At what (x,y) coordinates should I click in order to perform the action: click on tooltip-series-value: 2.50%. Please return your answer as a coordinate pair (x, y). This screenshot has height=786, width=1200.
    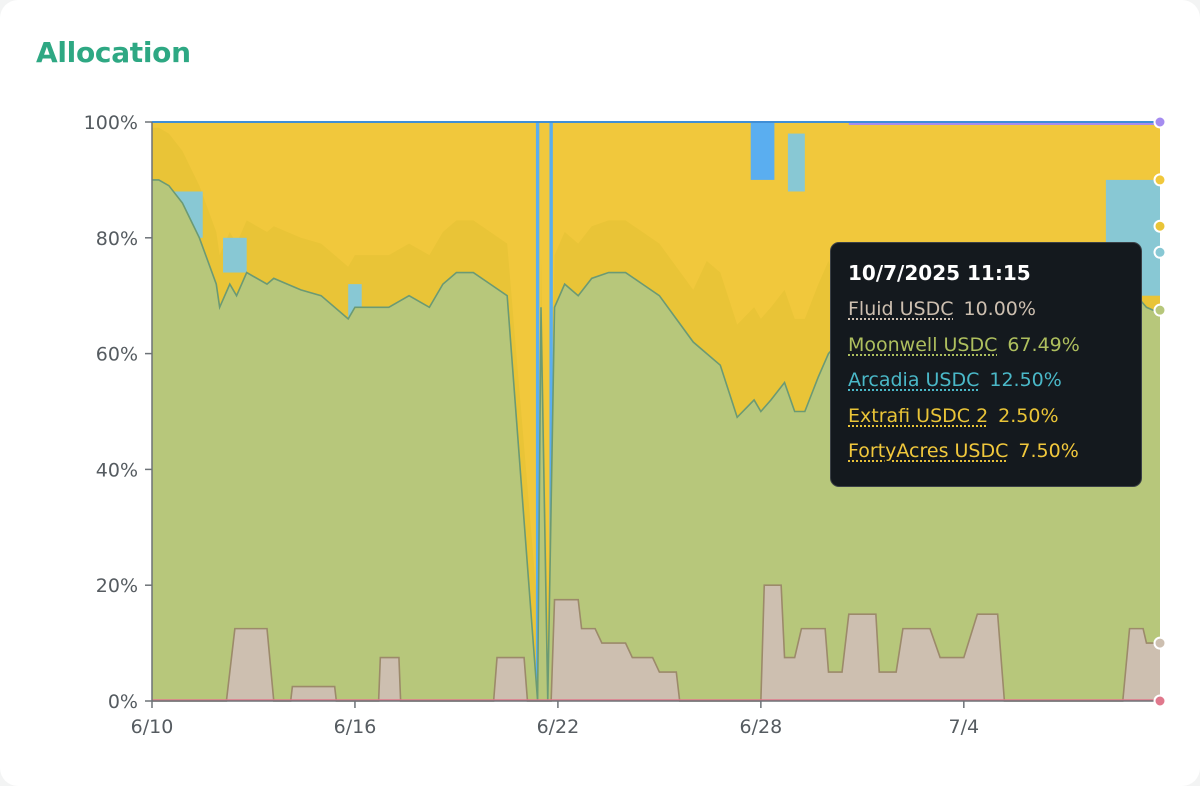
    Looking at the image, I should click on (1028, 415).